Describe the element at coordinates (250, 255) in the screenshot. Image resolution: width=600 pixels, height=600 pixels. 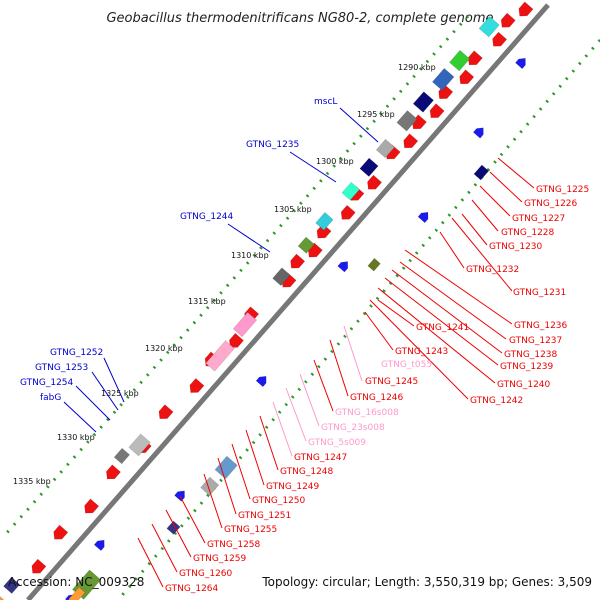
I see `tick-label: 1310 kbp` at that location.